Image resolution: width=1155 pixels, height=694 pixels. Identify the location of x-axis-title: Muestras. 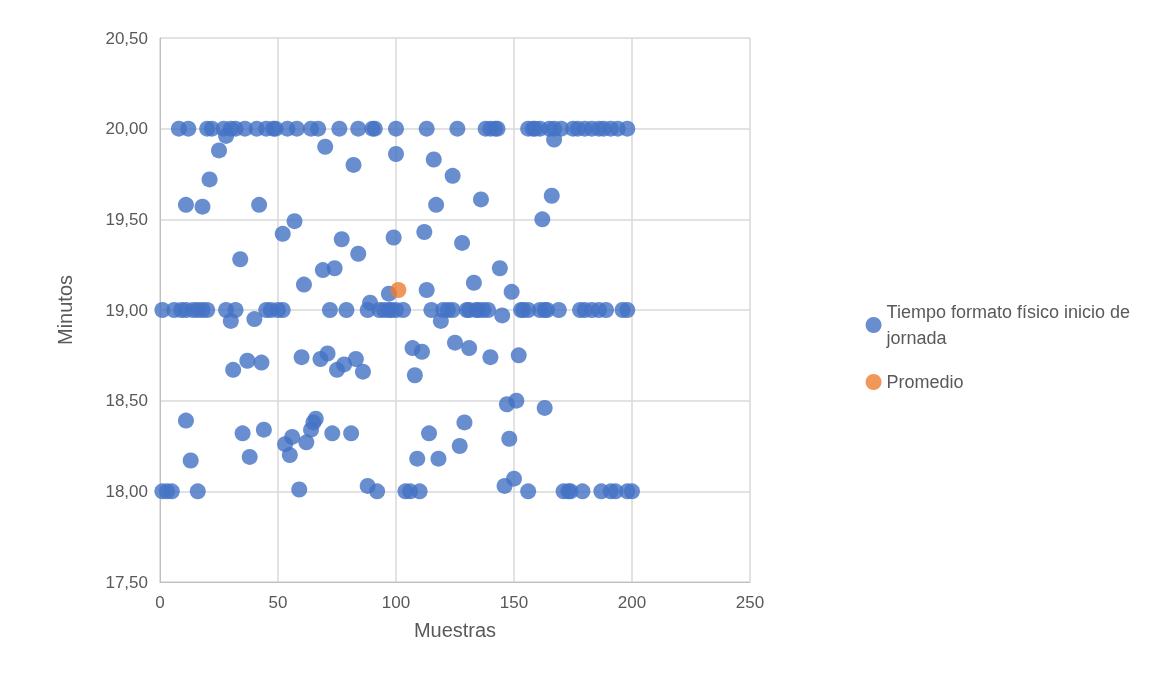
(455, 630).